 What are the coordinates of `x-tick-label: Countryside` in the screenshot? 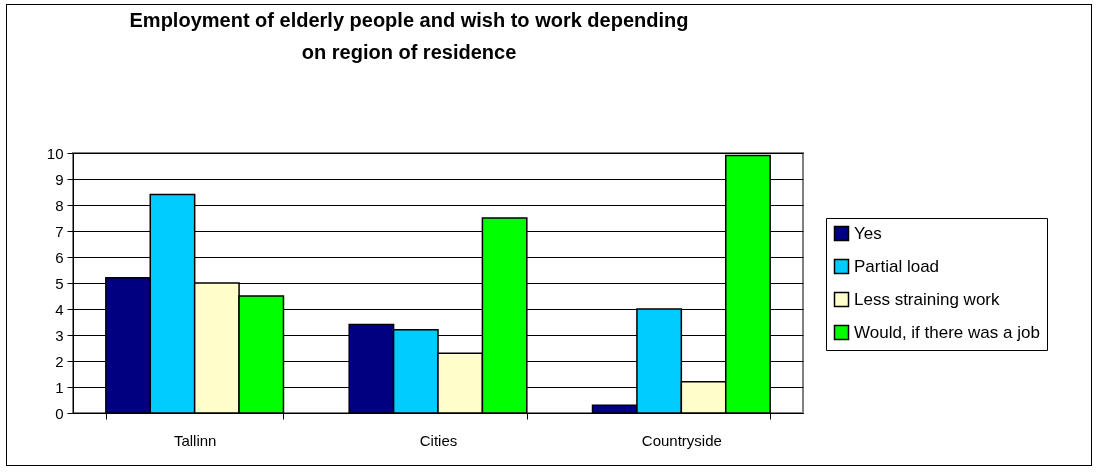 It's located at (681, 440).